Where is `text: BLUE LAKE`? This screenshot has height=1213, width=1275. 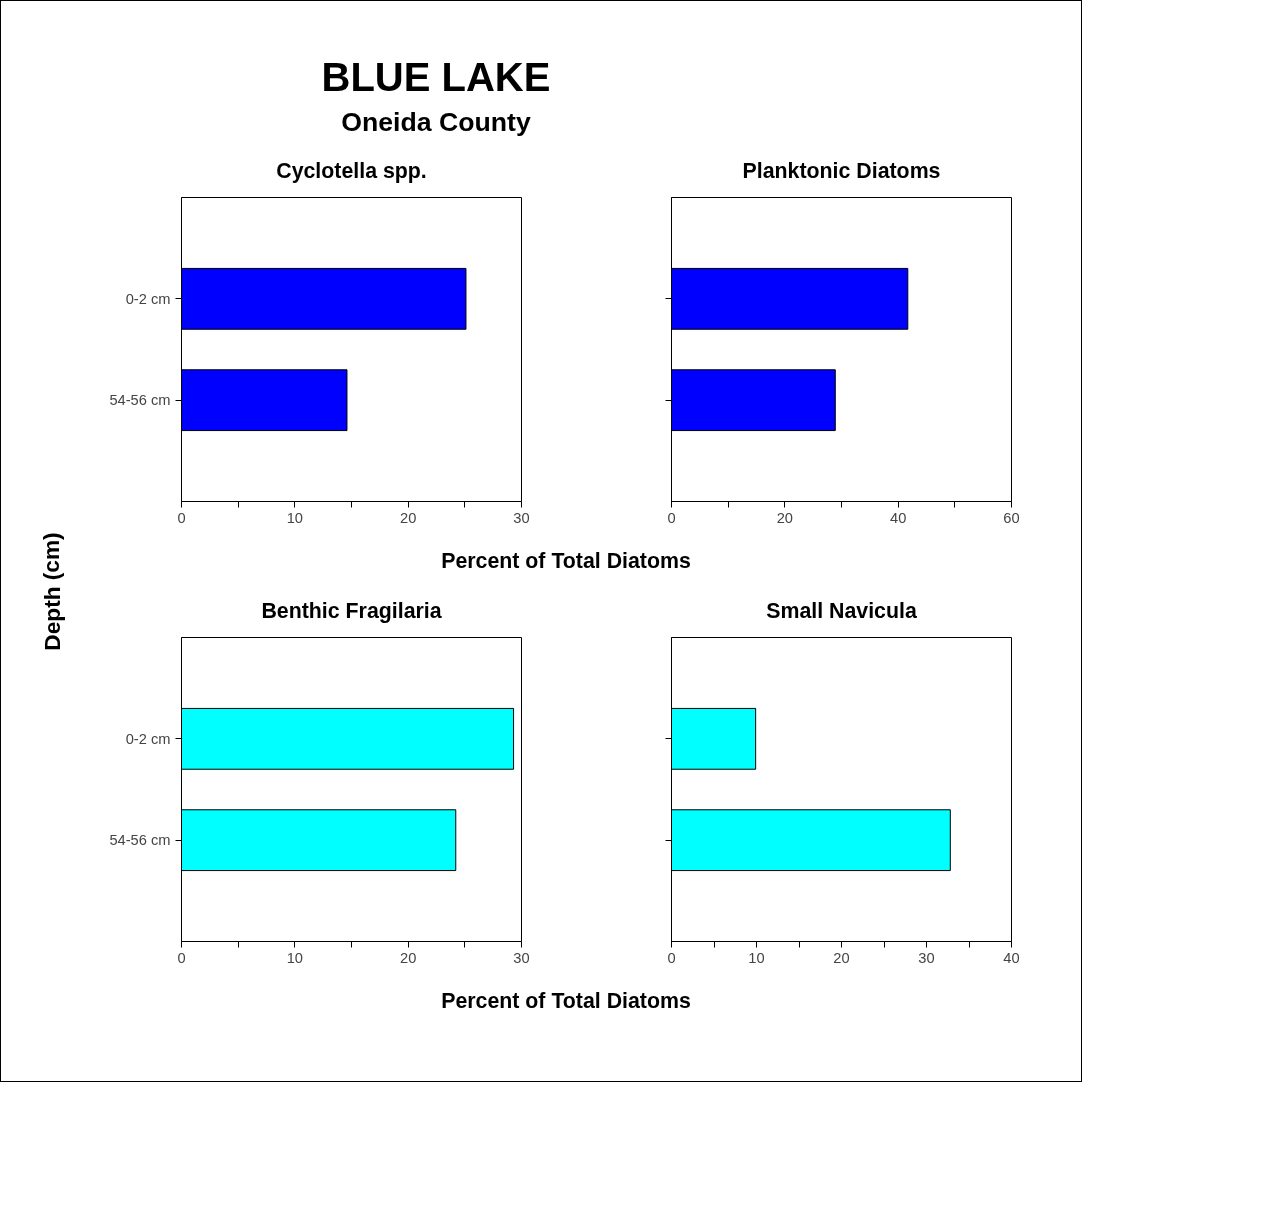 text: BLUE LAKE is located at coordinates (436, 77).